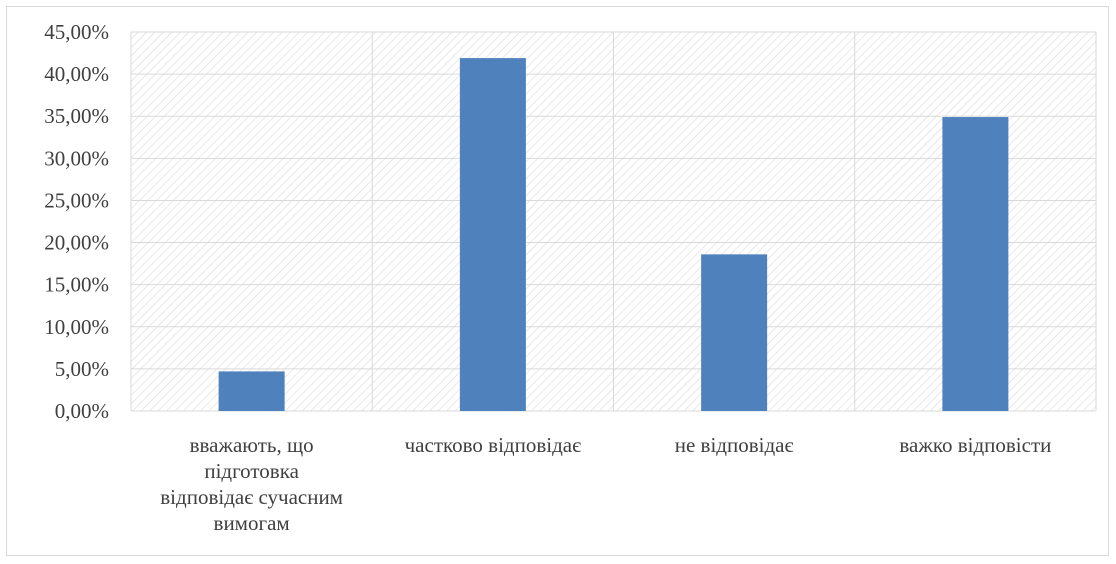 Image resolution: width=1116 pixels, height=564 pixels. What do you see at coordinates (76, 243) in the screenshot?
I see `y-tick-label: 20,00%` at bounding box center [76, 243].